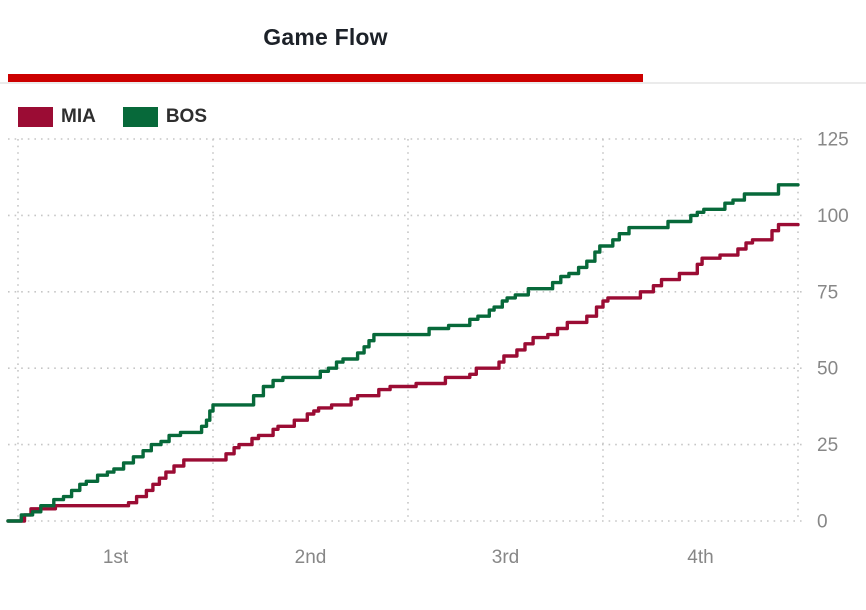  Describe the element at coordinates (827, 292) in the screenshot. I see `y-tick-label: 75` at that location.